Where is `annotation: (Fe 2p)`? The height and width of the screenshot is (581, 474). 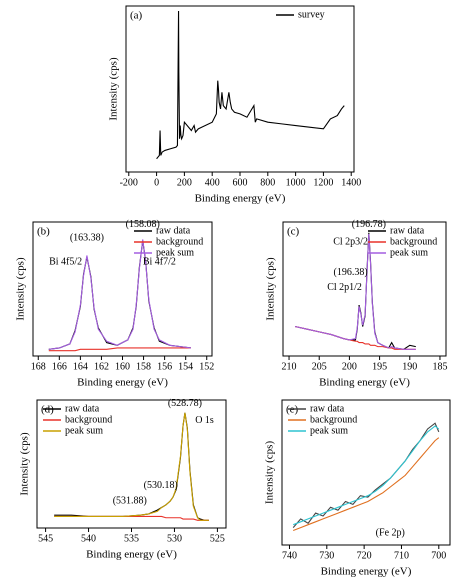
annotation: (Fe 2p) is located at coordinates (390, 533).